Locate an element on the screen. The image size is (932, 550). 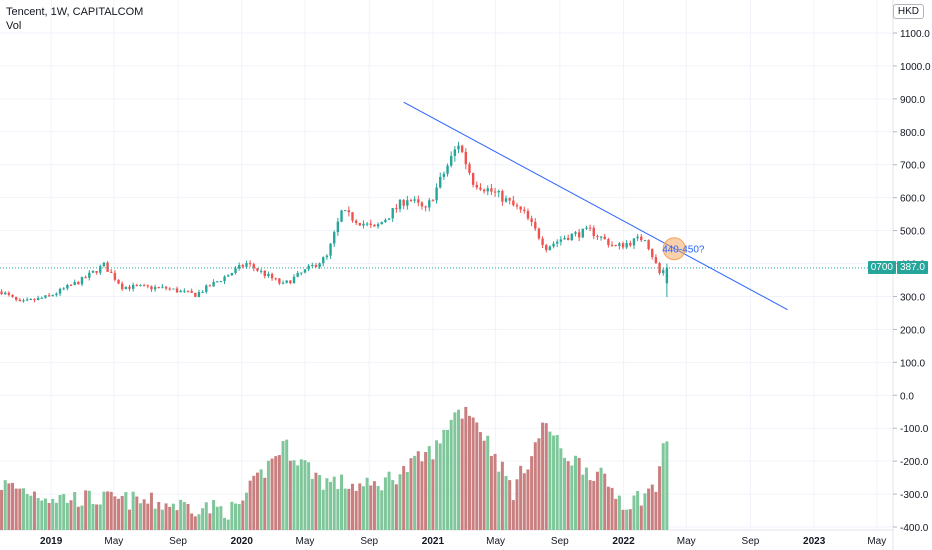
y-tick-label: 100.0 is located at coordinates (912, 363).